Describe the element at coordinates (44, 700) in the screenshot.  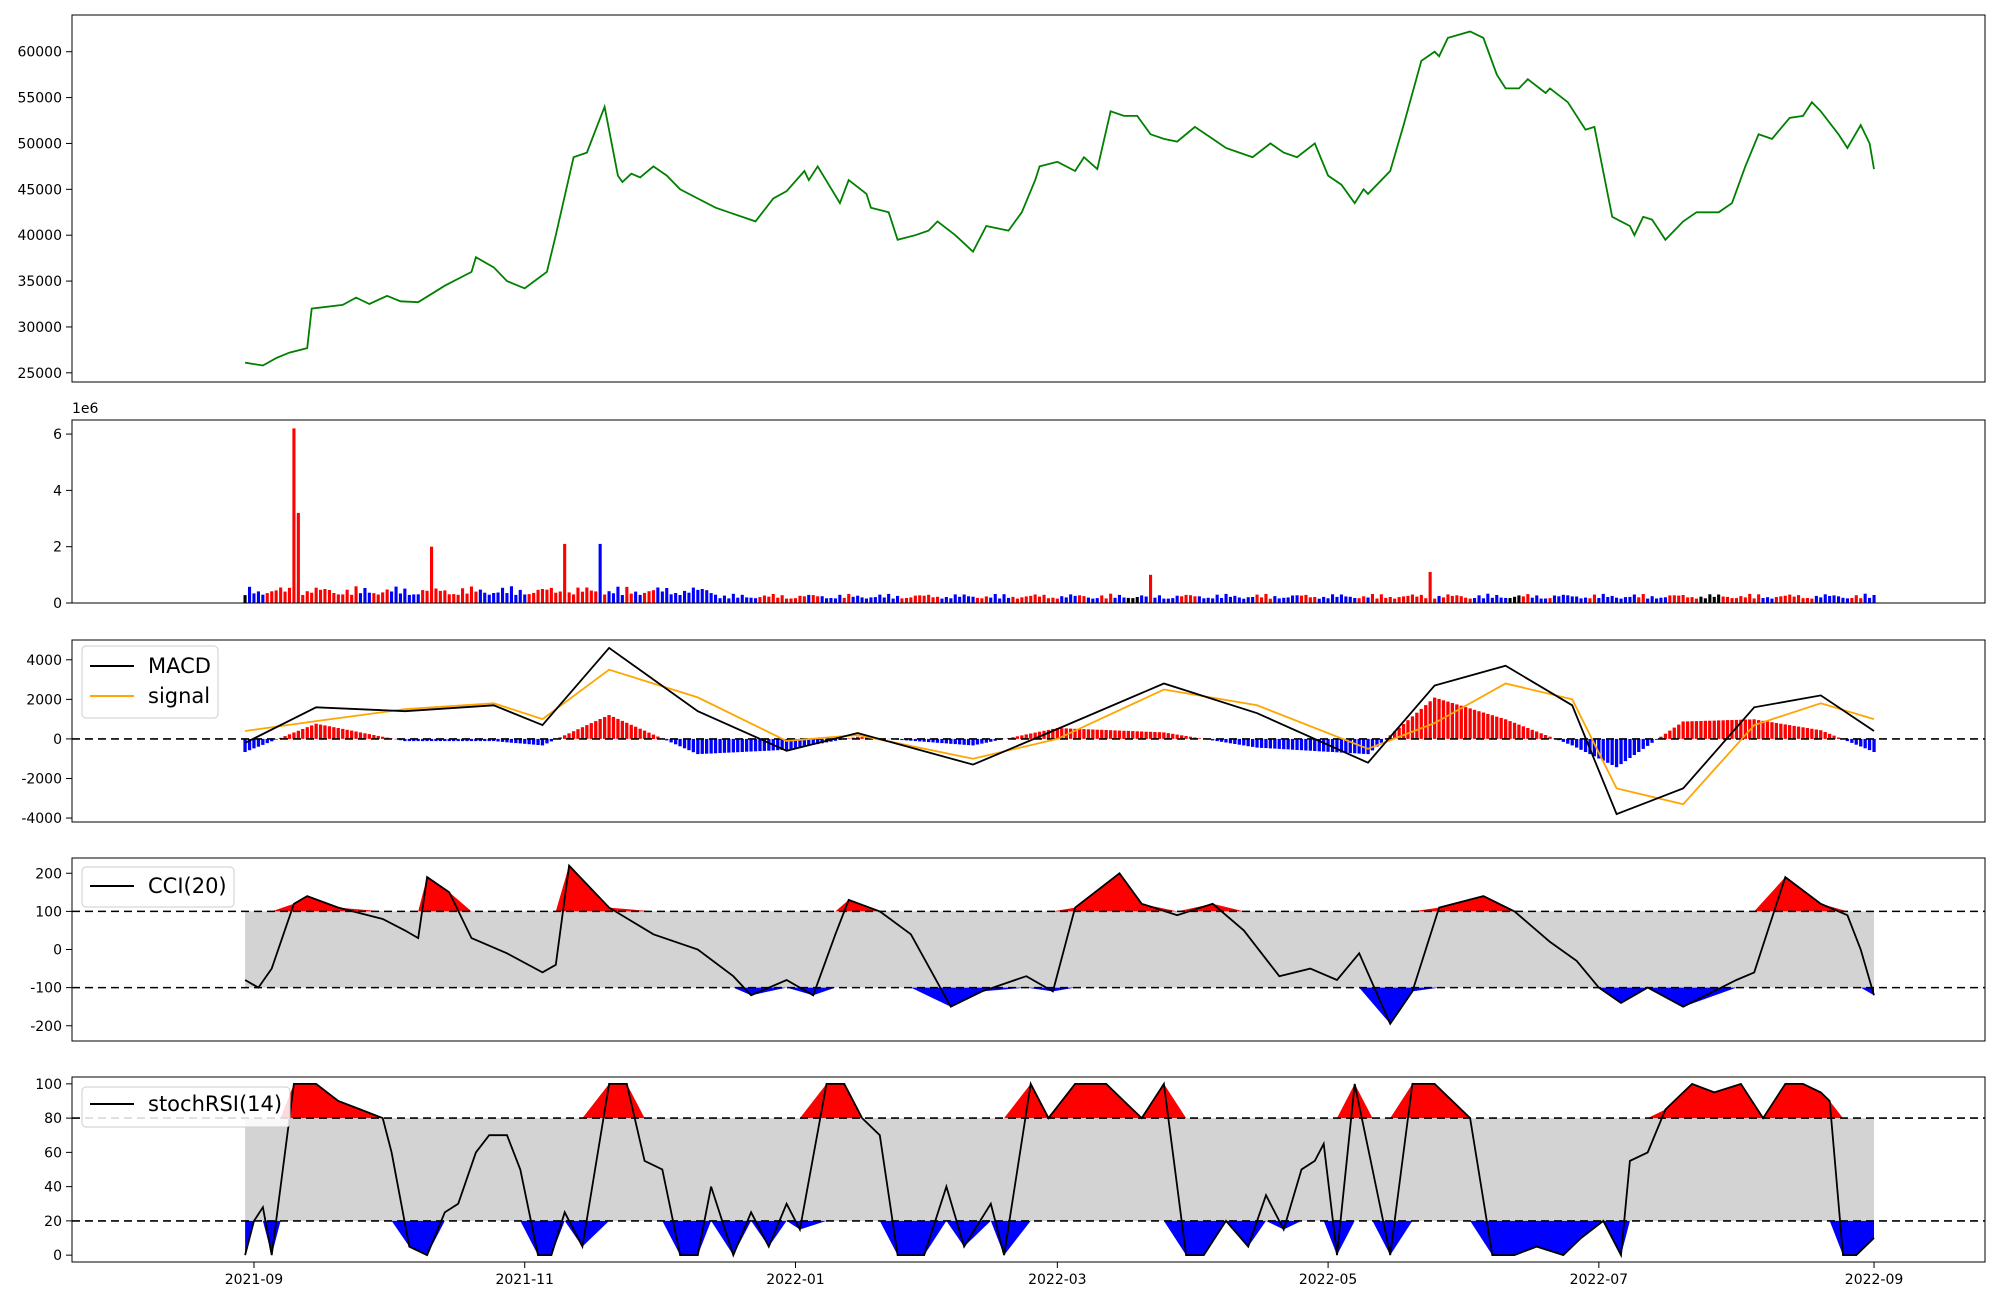
I see `y-tick-label: 2000` at that location.